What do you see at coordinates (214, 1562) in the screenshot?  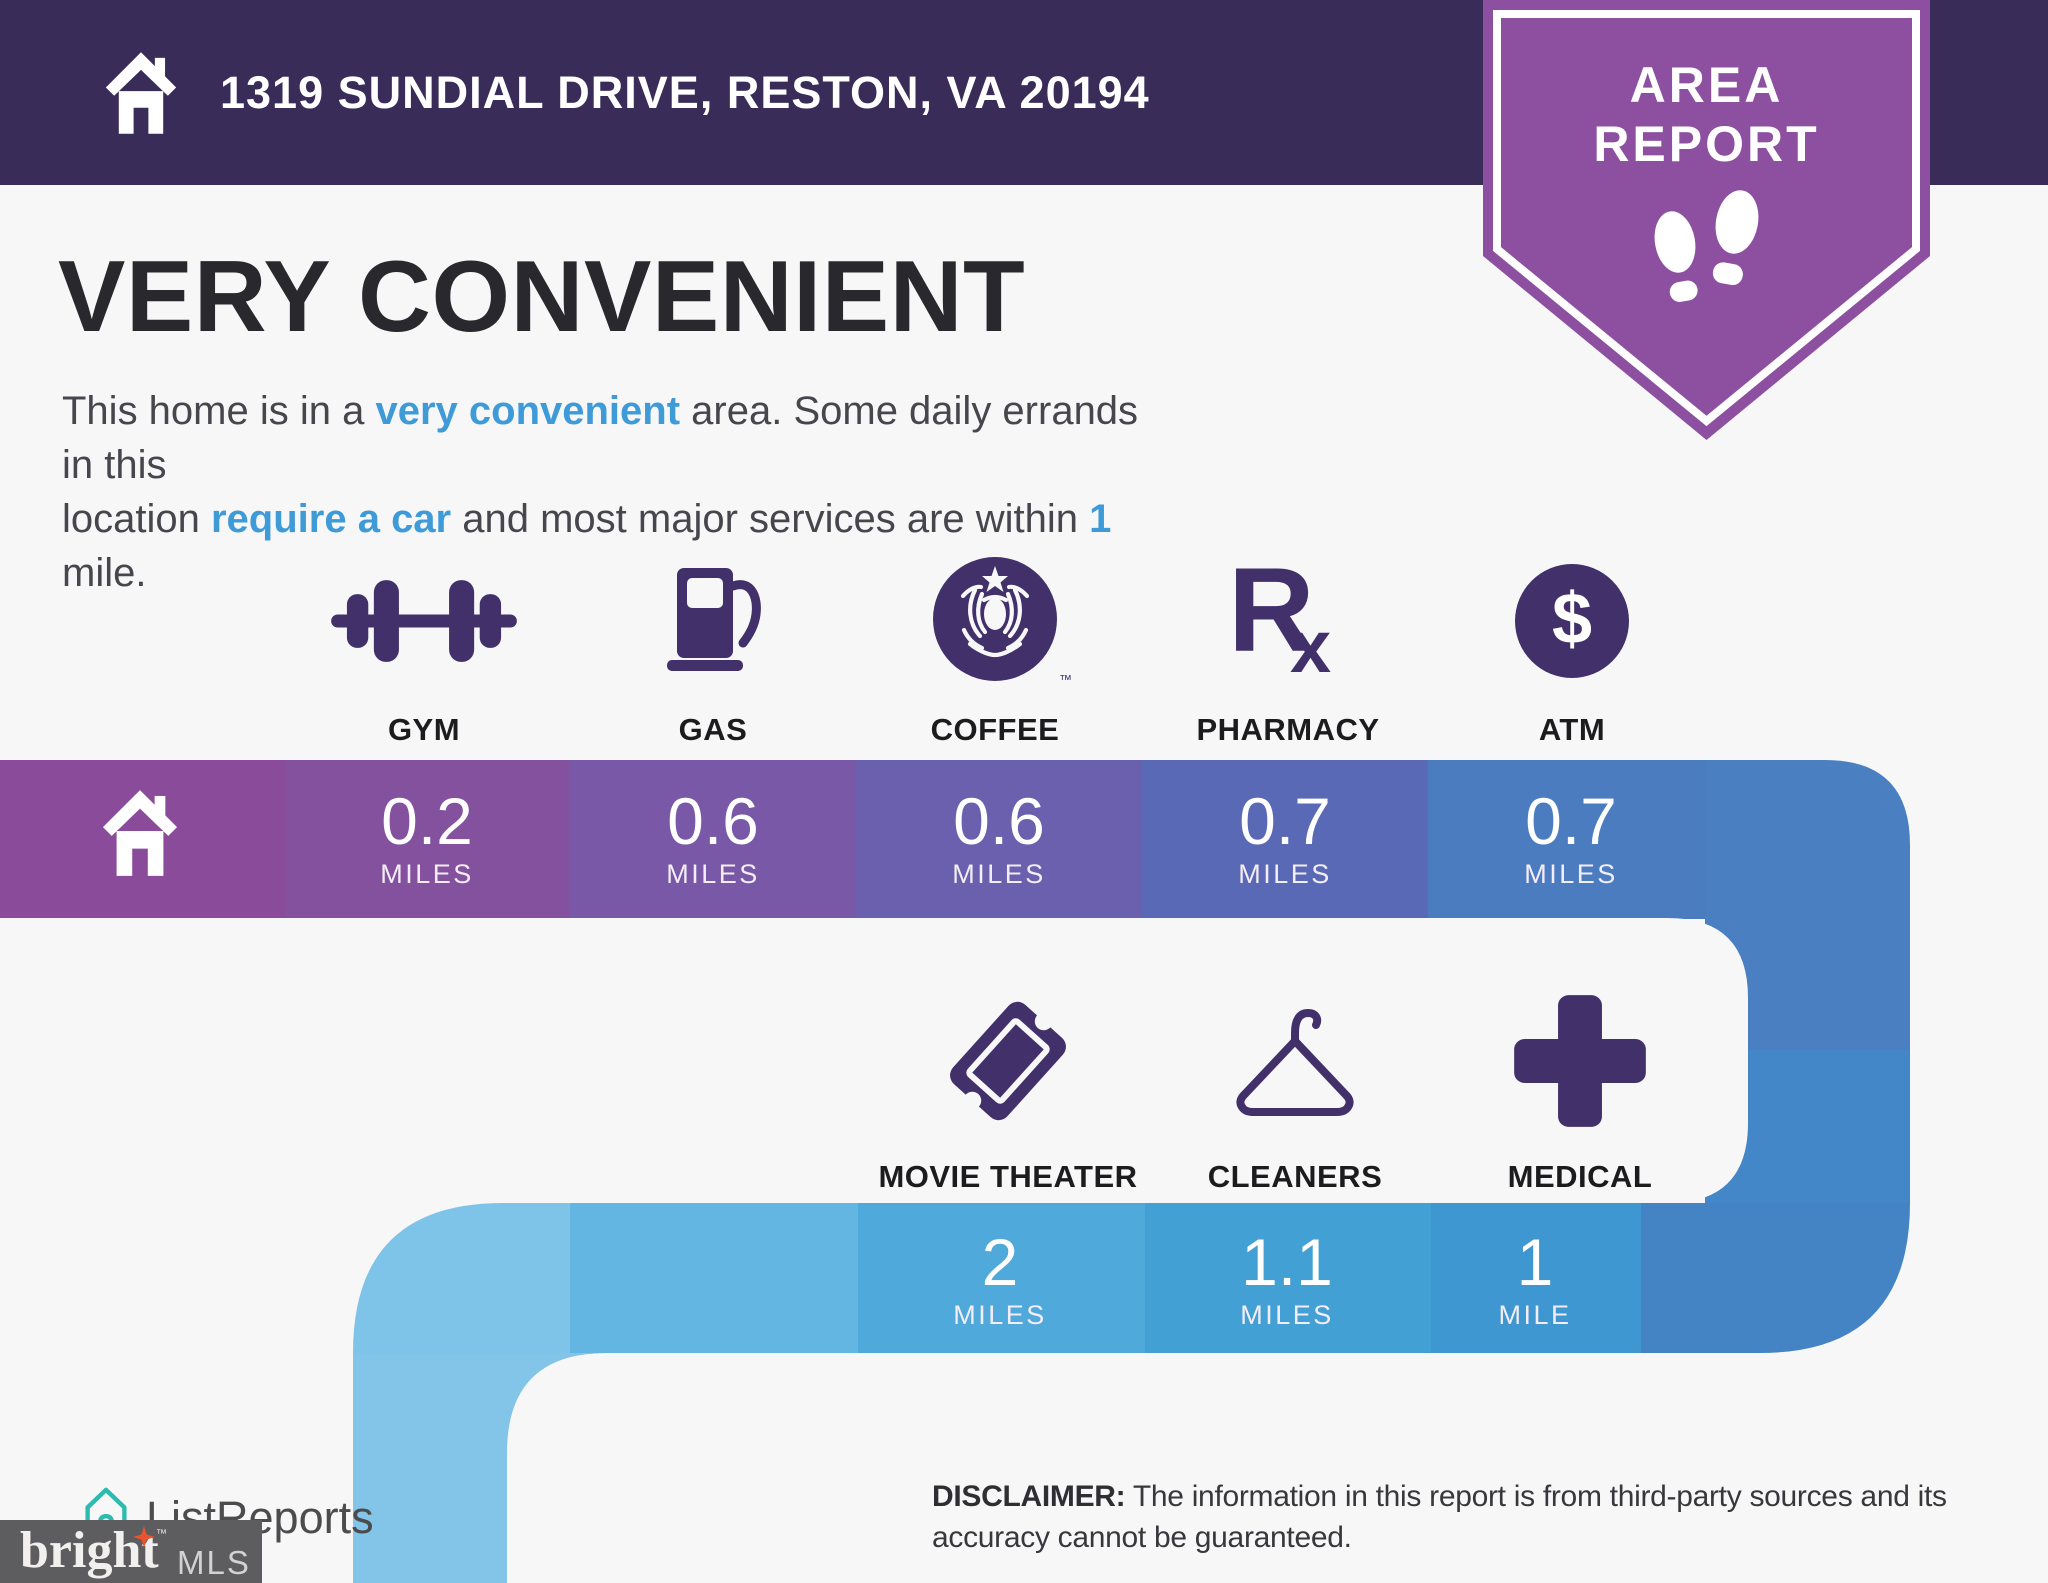 I see `mls-wordmark: MLS` at bounding box center [214, 1562].